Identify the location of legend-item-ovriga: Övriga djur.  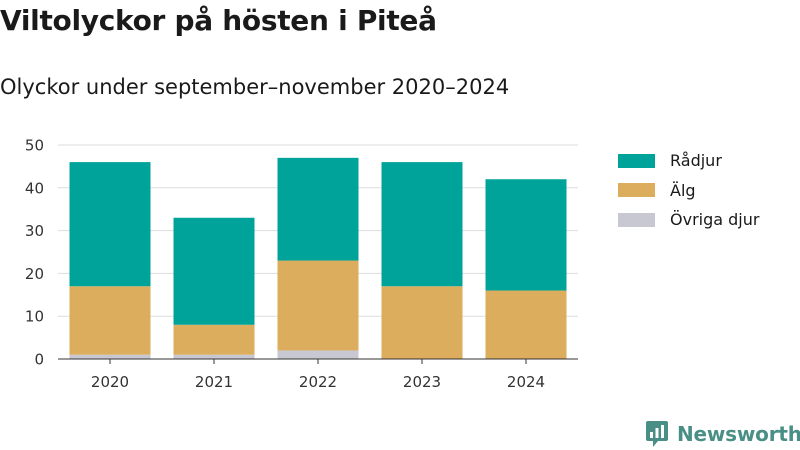
(688, 220).